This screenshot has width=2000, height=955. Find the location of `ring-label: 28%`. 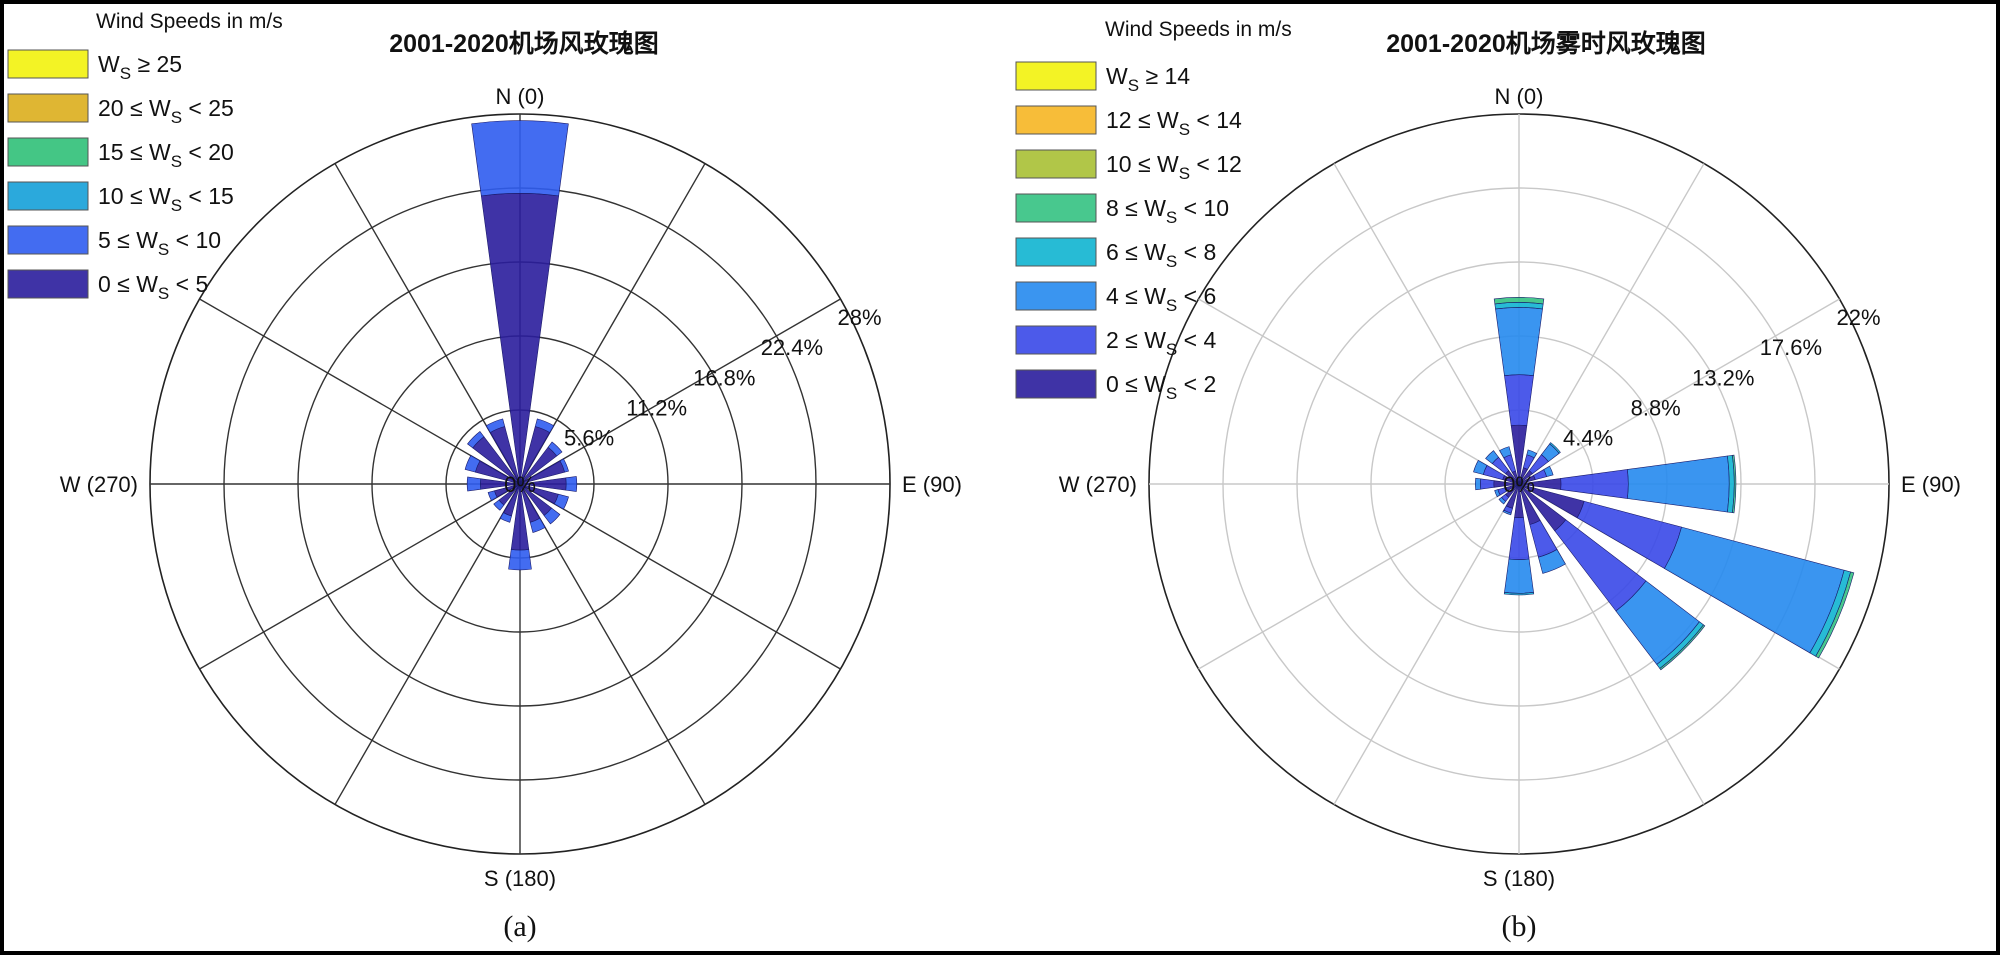

ring-label: 28% is located at coordinates (859, 317).